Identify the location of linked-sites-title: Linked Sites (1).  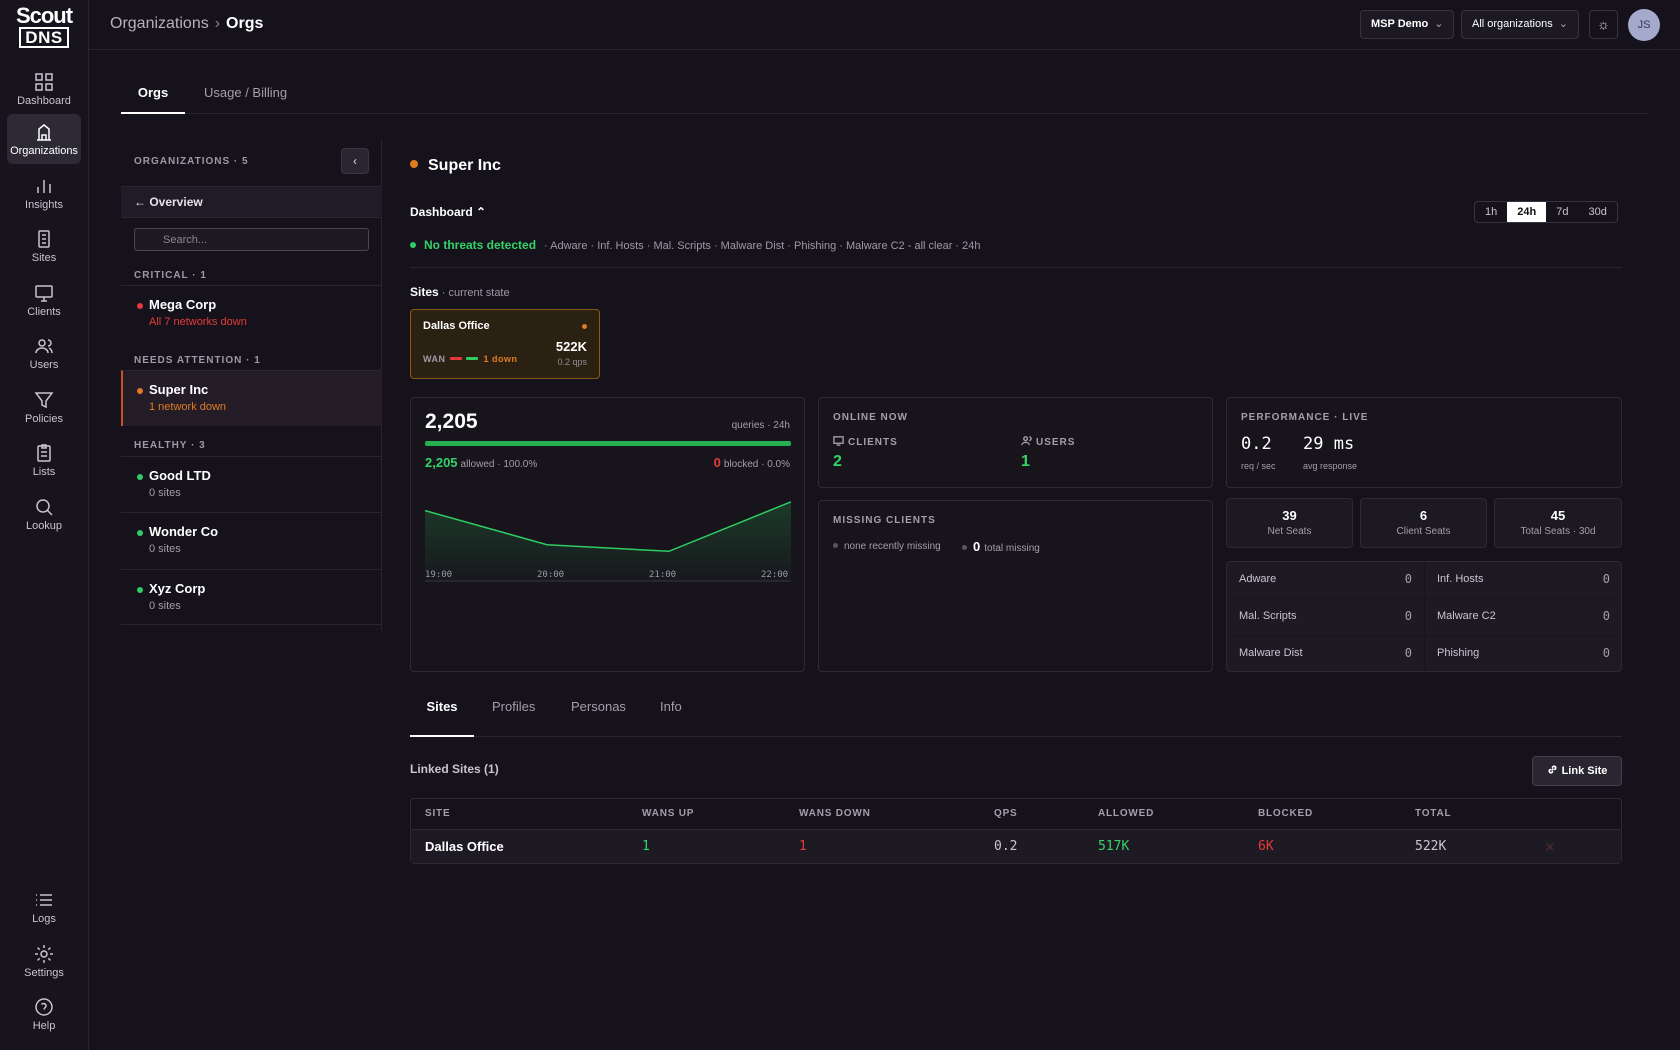
(454, 769).